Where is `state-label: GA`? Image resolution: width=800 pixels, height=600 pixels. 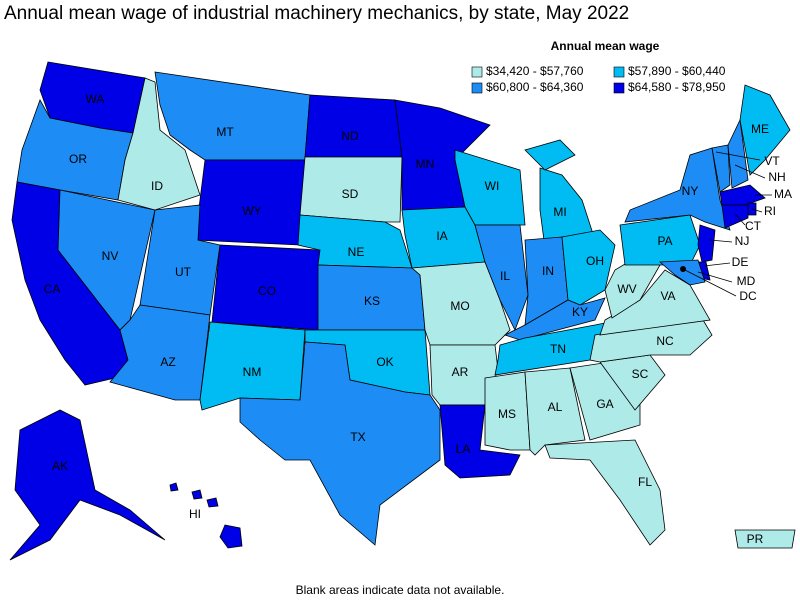
state-label: GA is located at coordinates (604, 404).